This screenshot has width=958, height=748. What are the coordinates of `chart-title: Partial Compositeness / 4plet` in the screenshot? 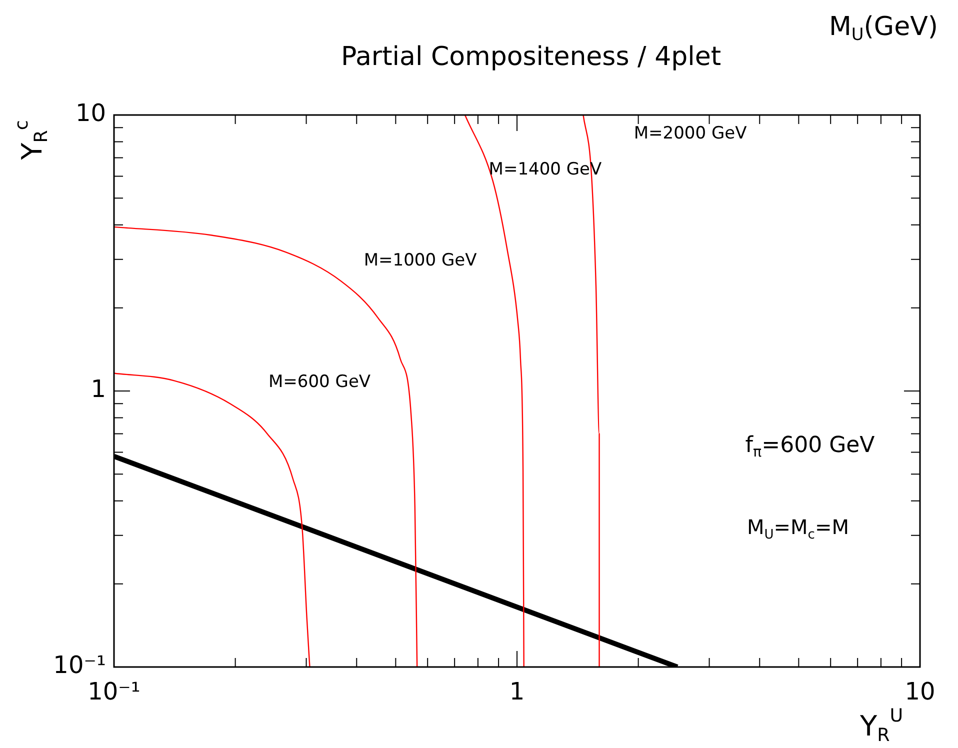 It's located at (531, 57).